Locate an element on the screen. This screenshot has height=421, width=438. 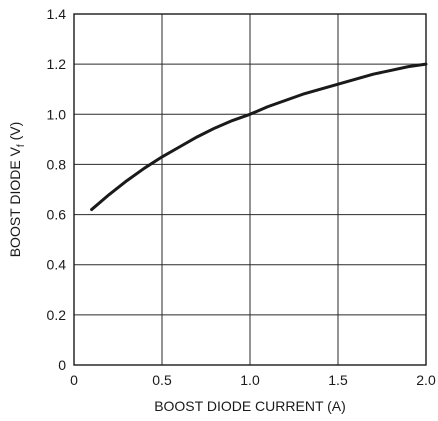
y-tick-labels: 0 0.2 0.4 0.6 0.8 1.0 1.2 1.4 is located at coordinates (57, 189).